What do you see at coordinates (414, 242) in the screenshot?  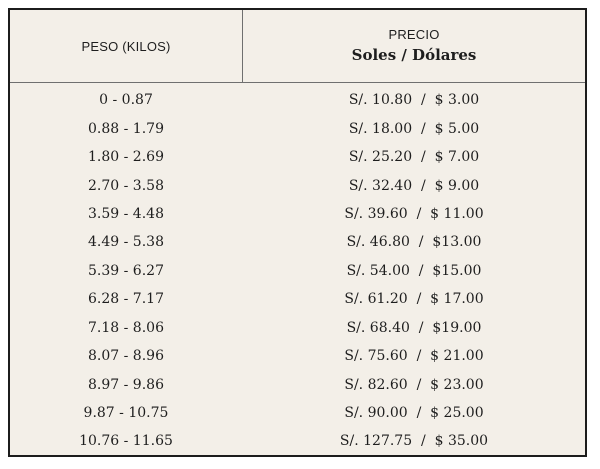 I see `price-cell: S/. 46.80 / $13.00` at bounding box center [414, 242].